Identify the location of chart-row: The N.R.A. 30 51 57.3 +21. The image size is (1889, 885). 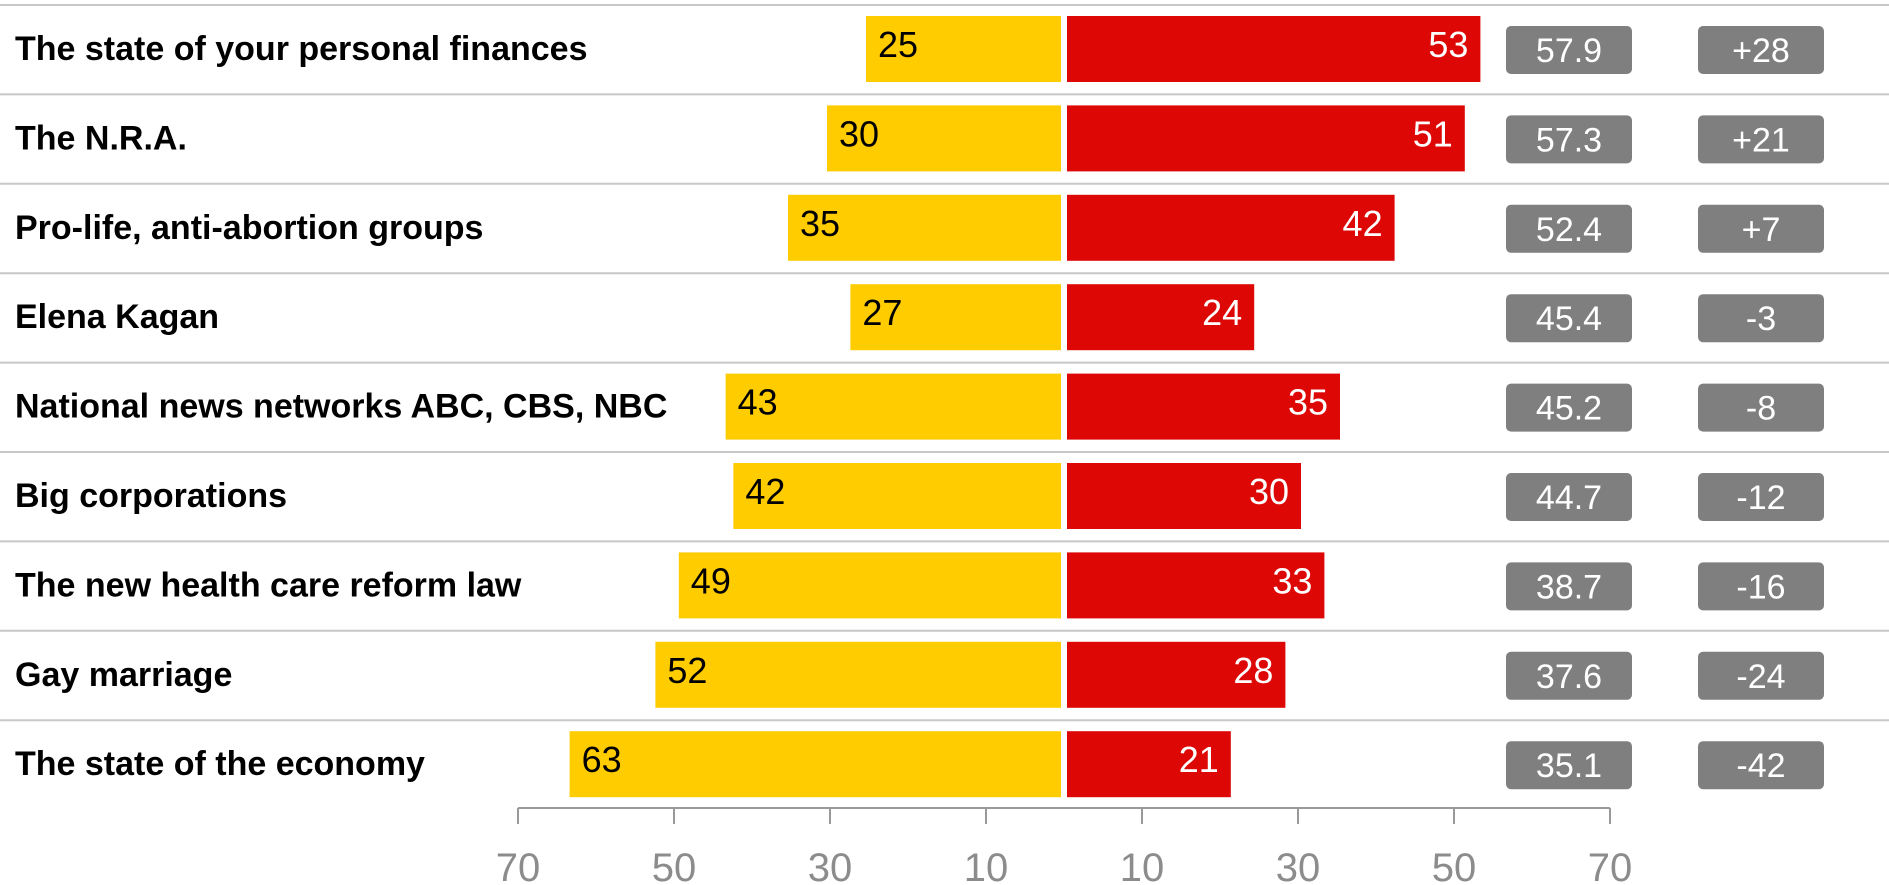
(919, 138).